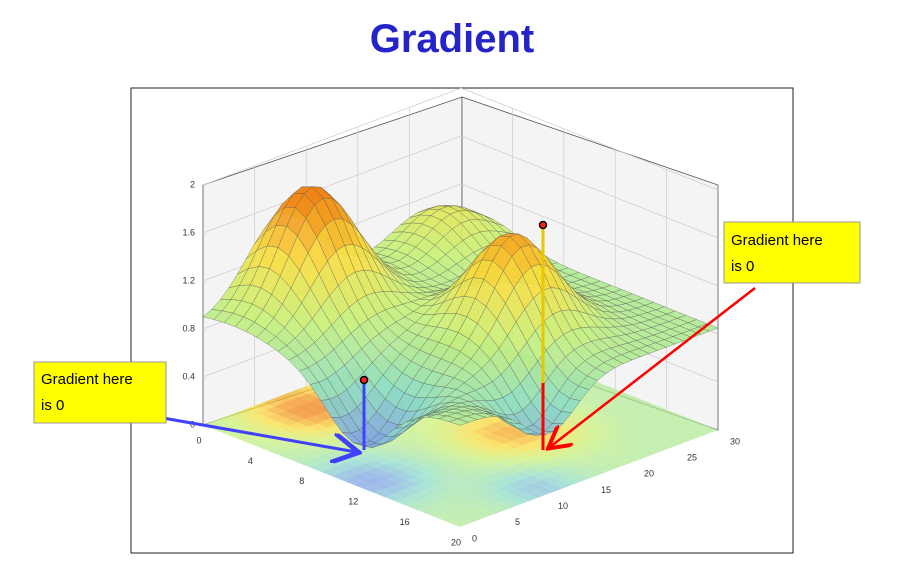 The image size is (904, 563). What do you see at coordinates (188, 232) in the screenshot?
I see `z-tick-label: 1.6` at bounding box center [188, 232].